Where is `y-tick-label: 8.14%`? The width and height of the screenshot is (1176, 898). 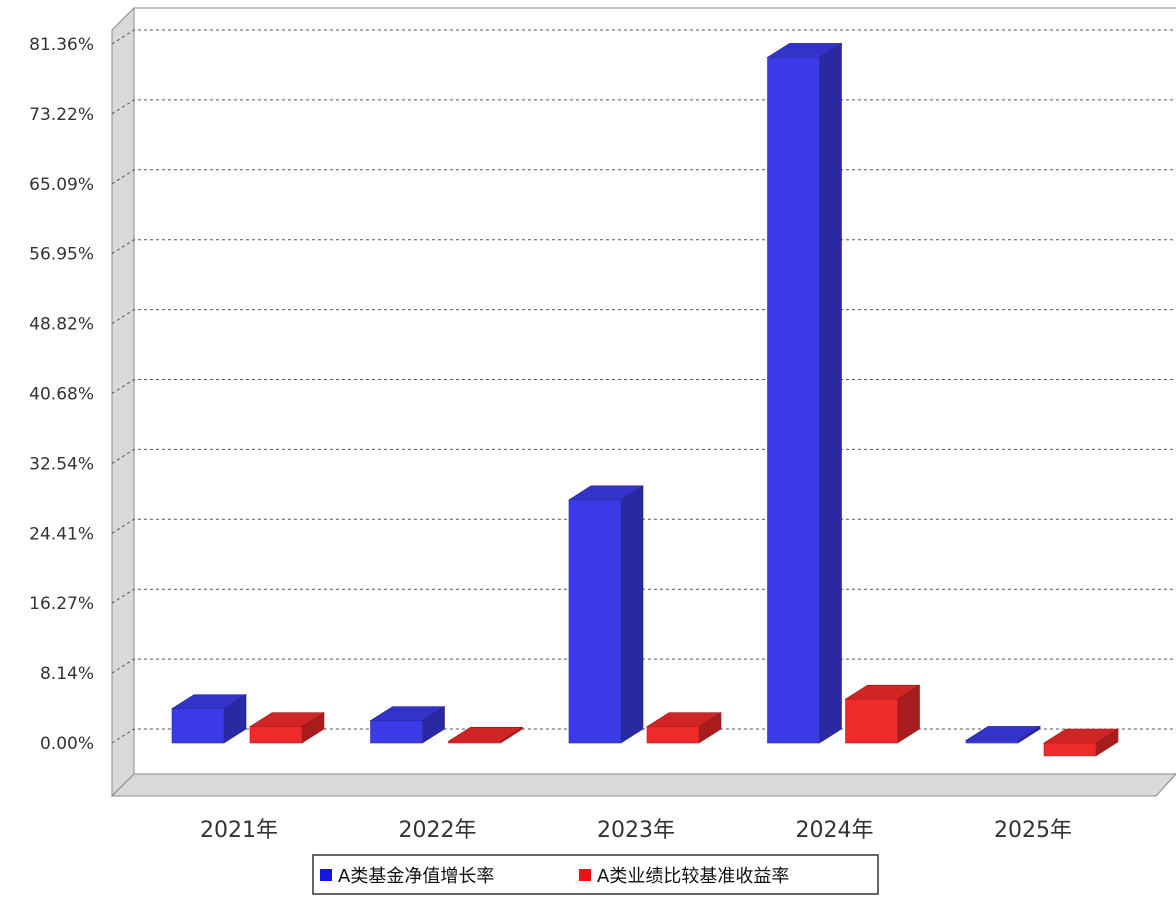
y-tick-label: 8.14% is located at coordinates (67, 674).